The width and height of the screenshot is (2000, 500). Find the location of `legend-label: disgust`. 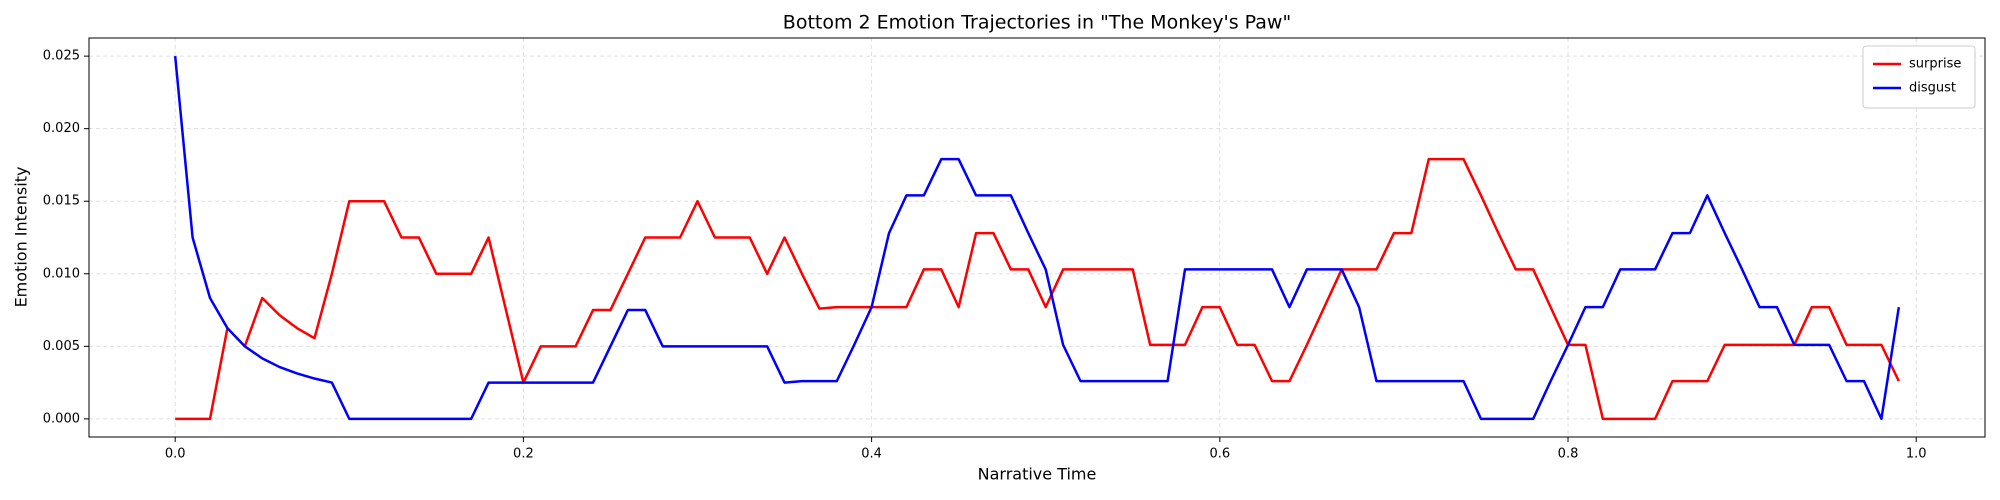

legend-label: disgust is located at coordinates (1932, 88).